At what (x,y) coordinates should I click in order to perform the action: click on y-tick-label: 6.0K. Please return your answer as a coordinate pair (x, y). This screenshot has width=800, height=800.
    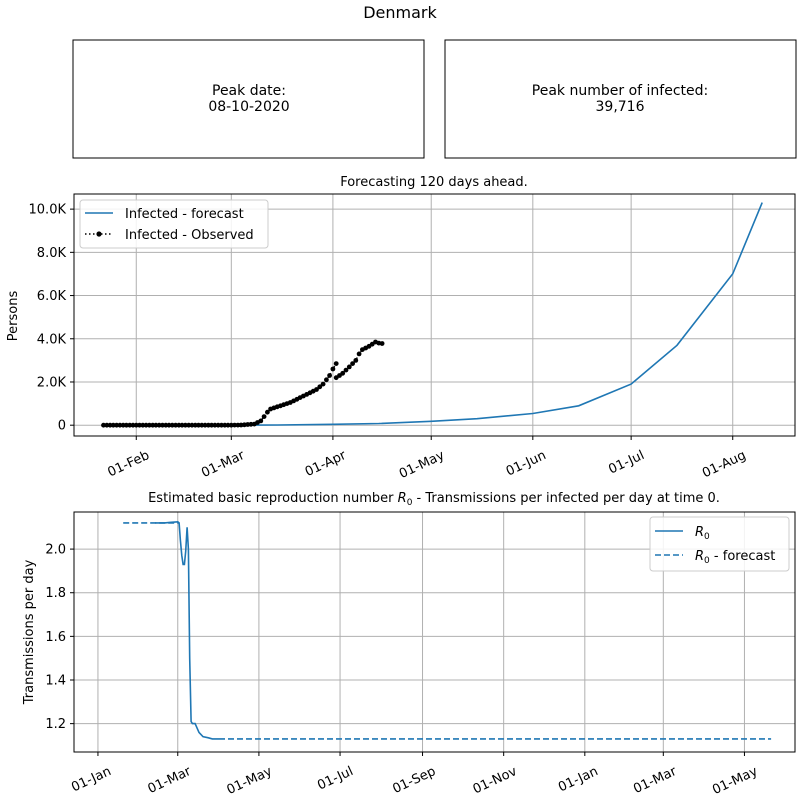
    Looking at the image, I should click on (52, 296).